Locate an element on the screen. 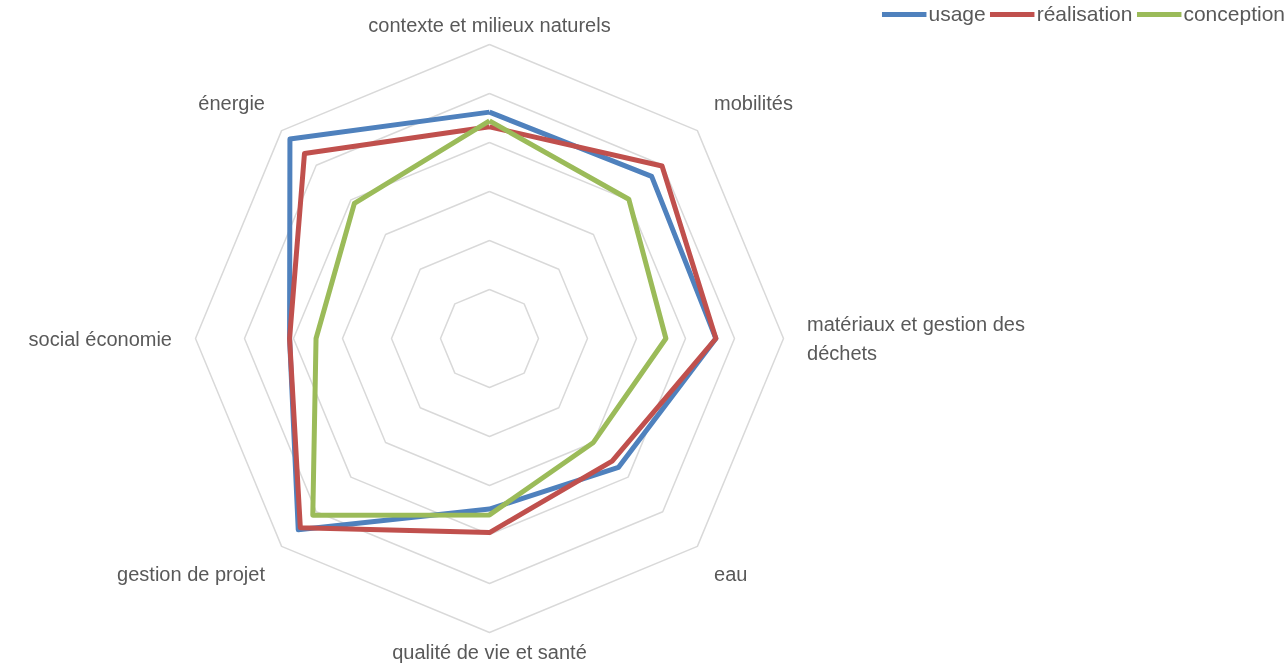  spoke-label: matériaux et gestion des déchets is located at coordinates (916, 338).